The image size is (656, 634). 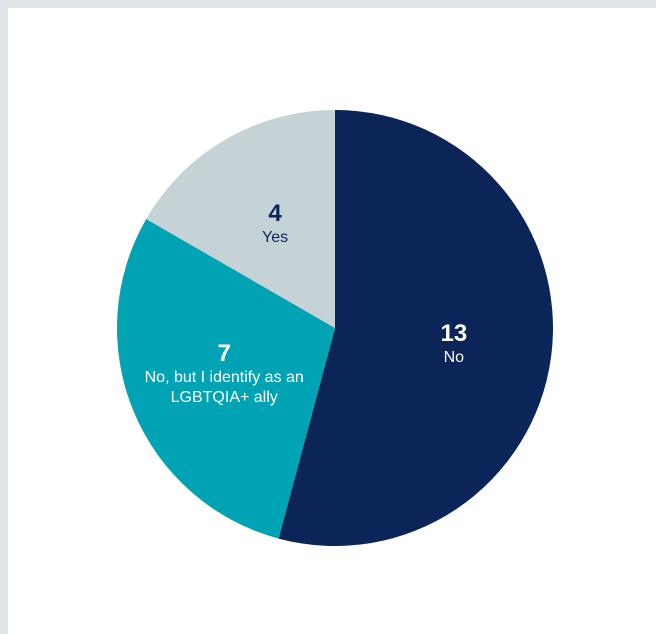 I want to click on value-label: 13, so click(x=454, y=333).